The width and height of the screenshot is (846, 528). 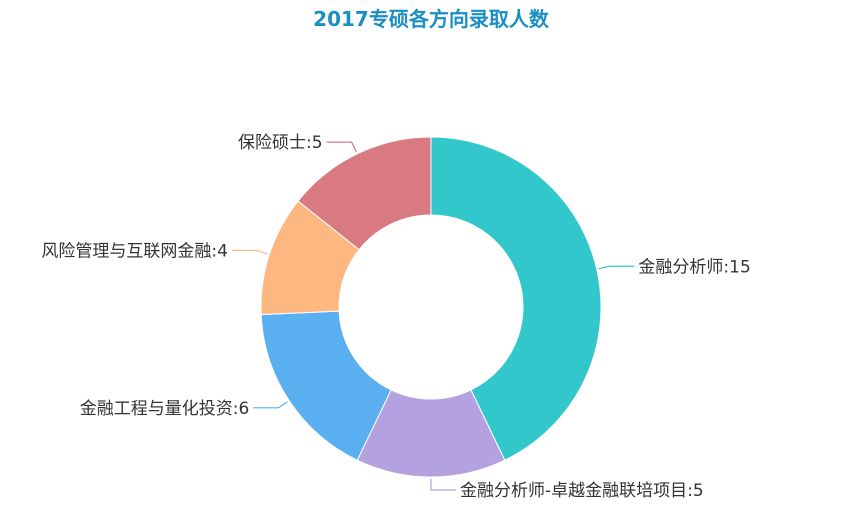 I want to click on slice-label-4: 保险硕士:5, so click(x=280, y=143).